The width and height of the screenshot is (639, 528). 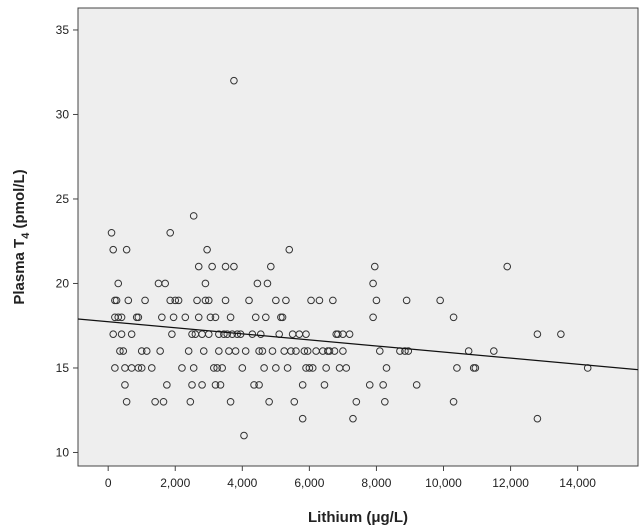 I want to click on x-tick-label: 12,000, so click(x=510, y=483).